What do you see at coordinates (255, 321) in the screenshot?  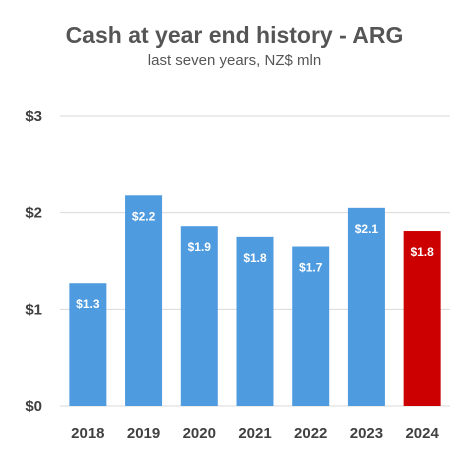 I see `bar-2021` at bounding box center [255, 321].